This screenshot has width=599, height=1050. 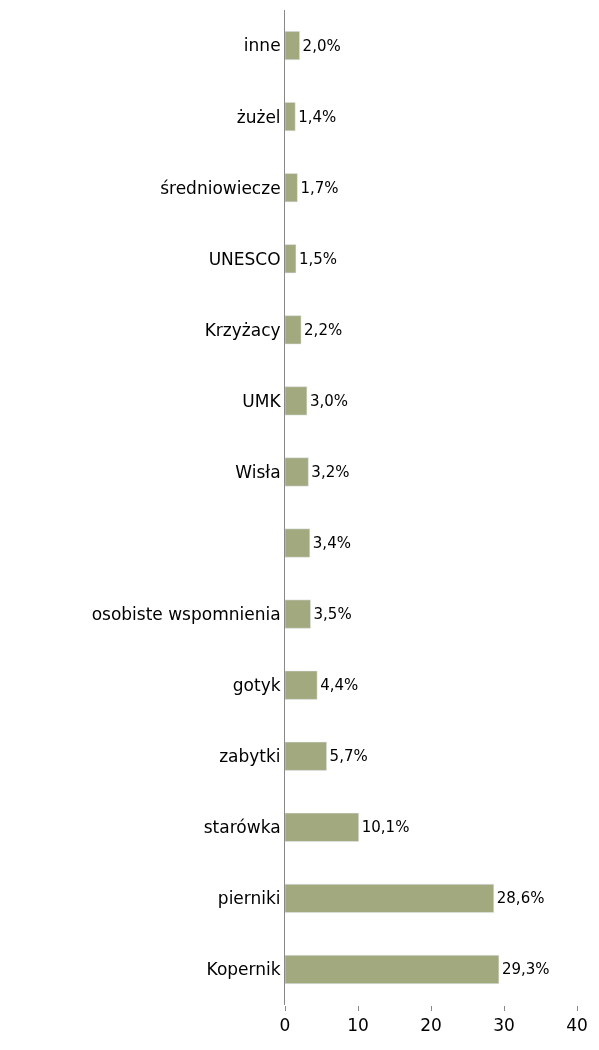 I want to click on y-tick-label: Wisła, so click(x=258, y=471).